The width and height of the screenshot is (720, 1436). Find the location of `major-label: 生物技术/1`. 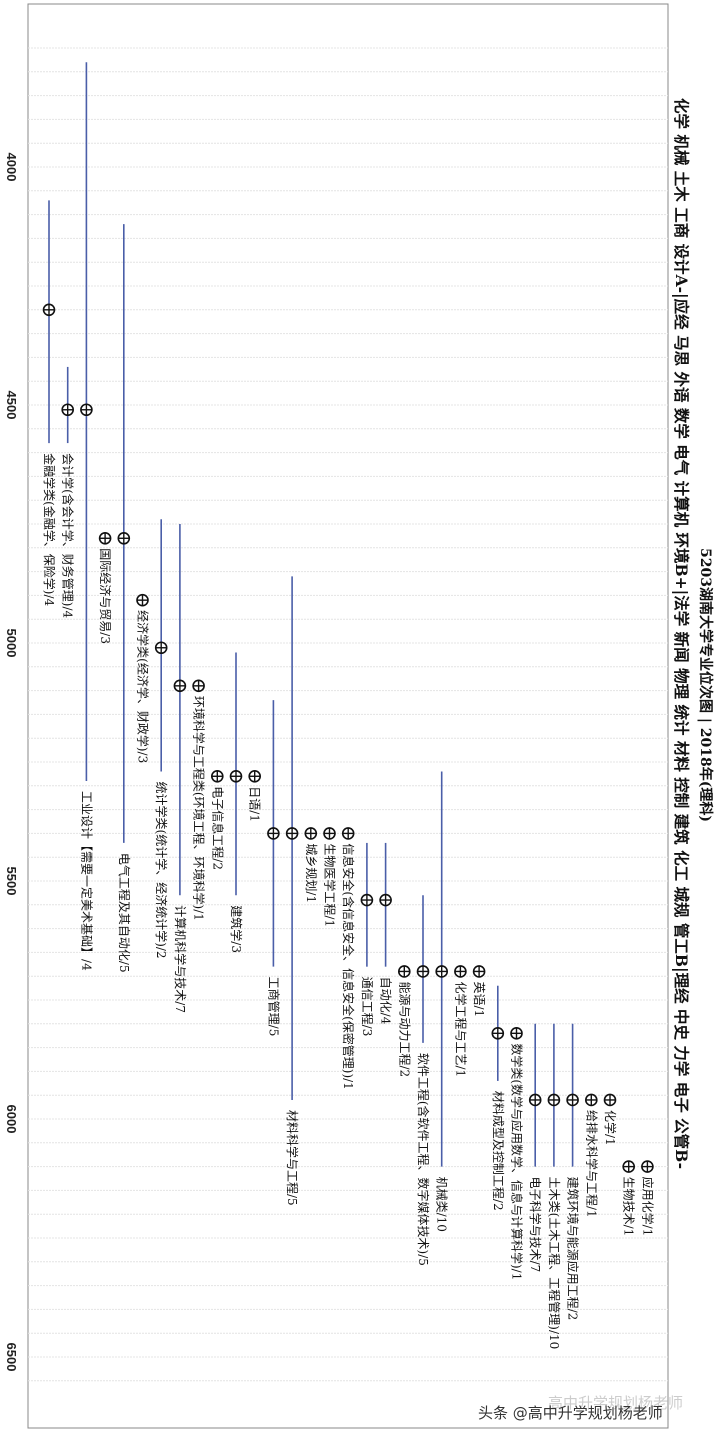

major-label: 生物技术/1 is located at coordinates (629, 1207).